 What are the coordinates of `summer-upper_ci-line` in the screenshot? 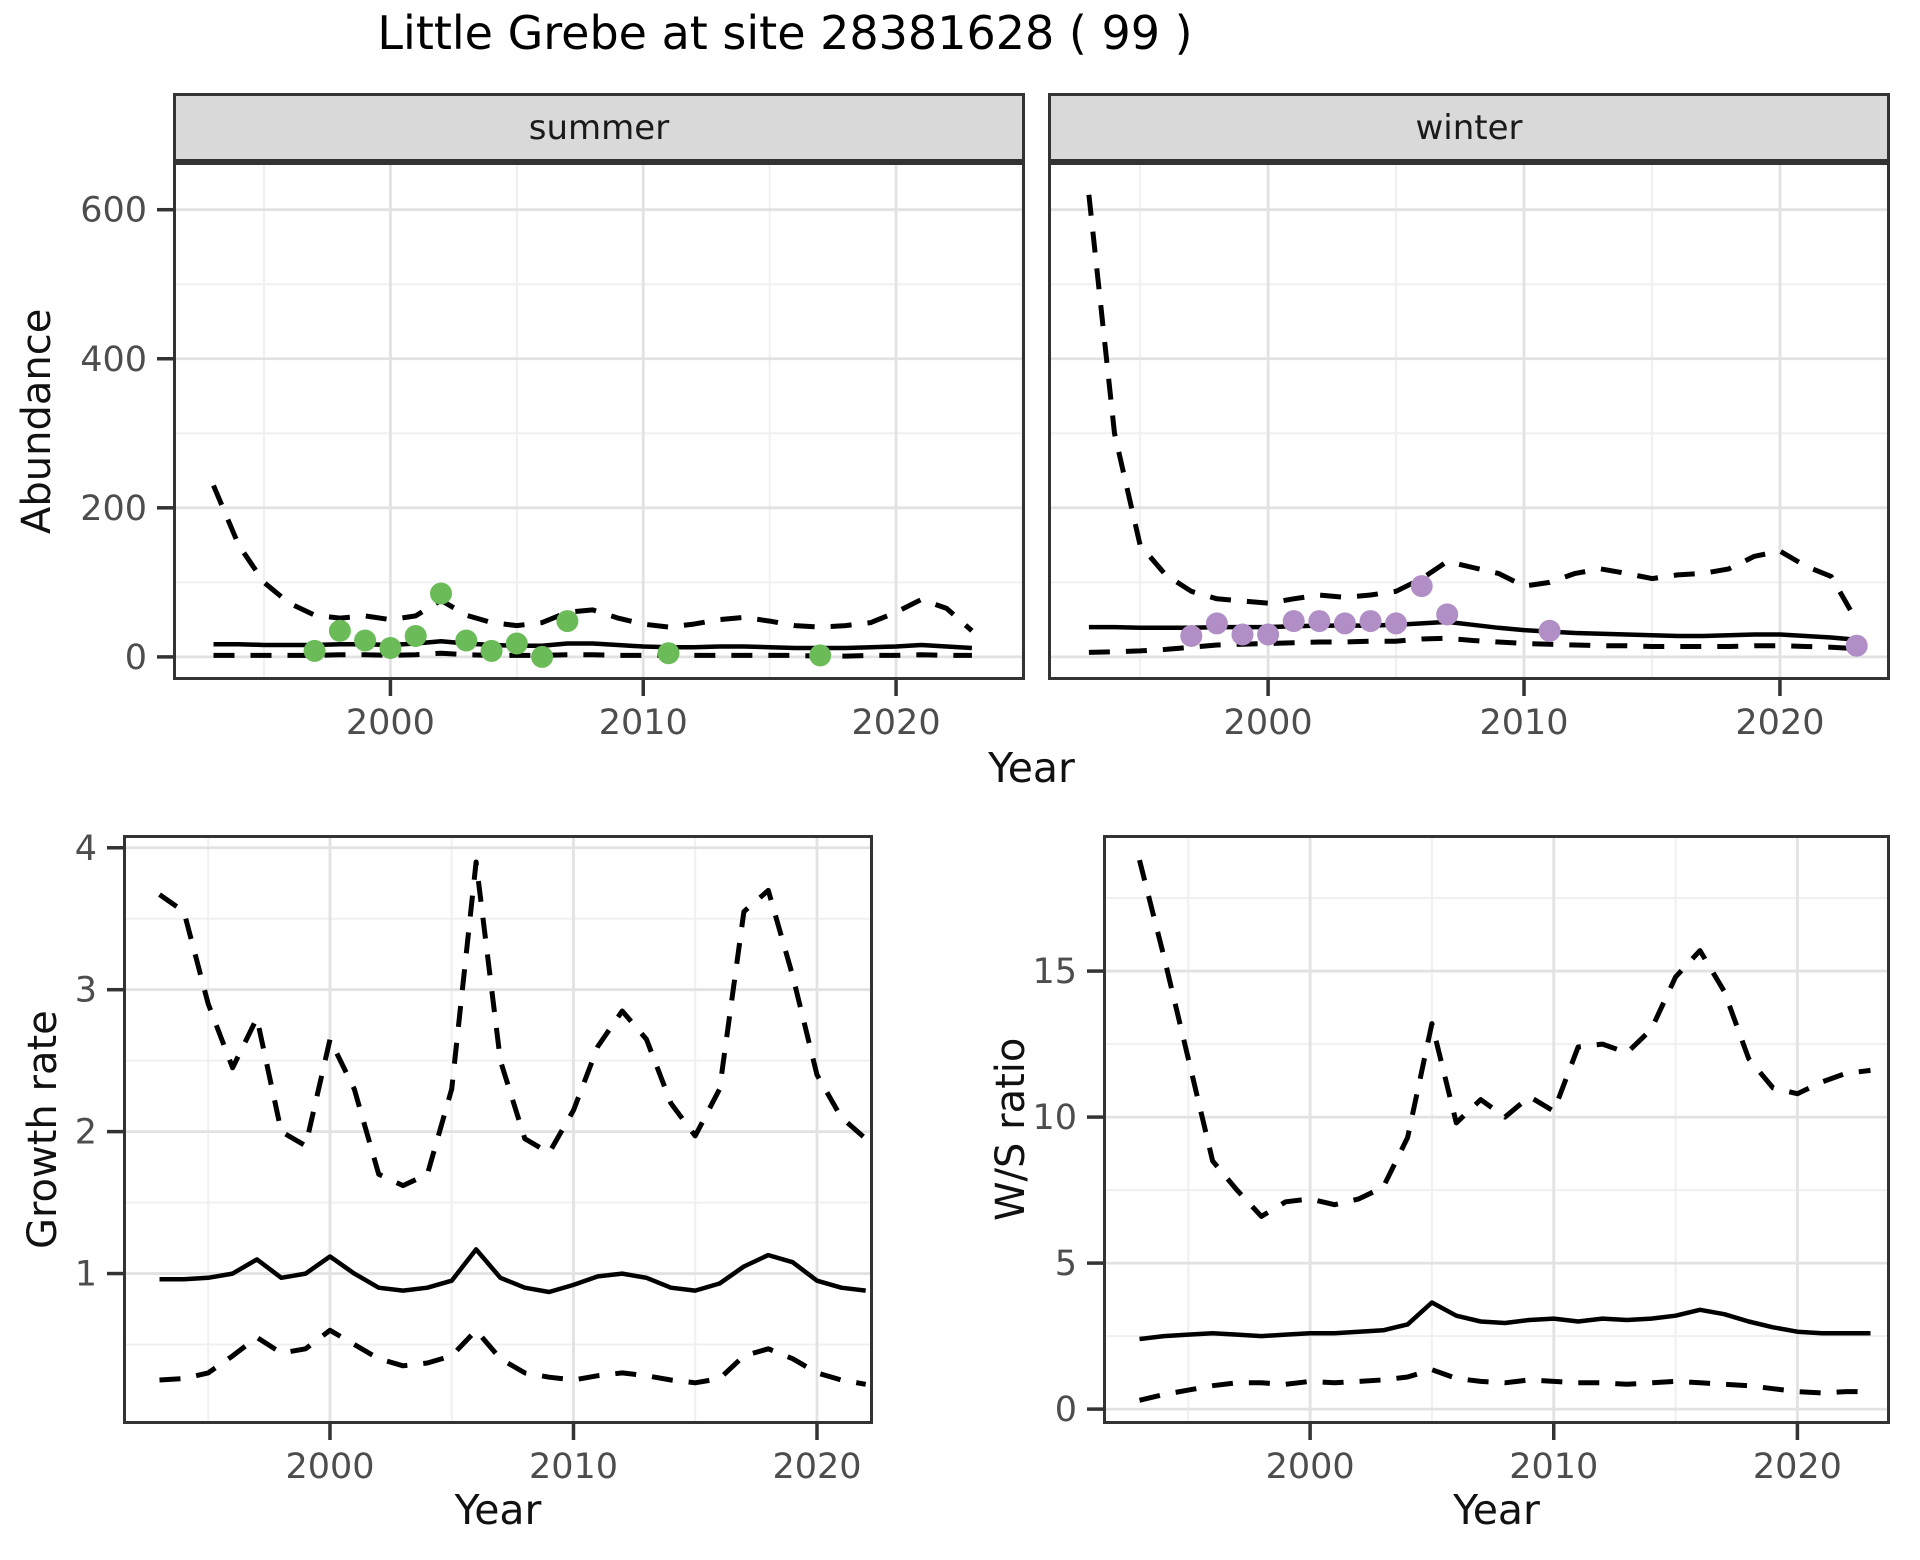 It's located at (592, 558).